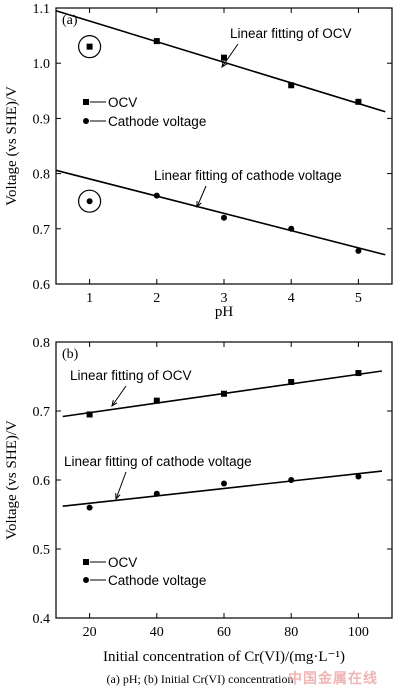 The image size is (400, 696). I want to click on y-tick-label: 1.1, so click(42, 9).